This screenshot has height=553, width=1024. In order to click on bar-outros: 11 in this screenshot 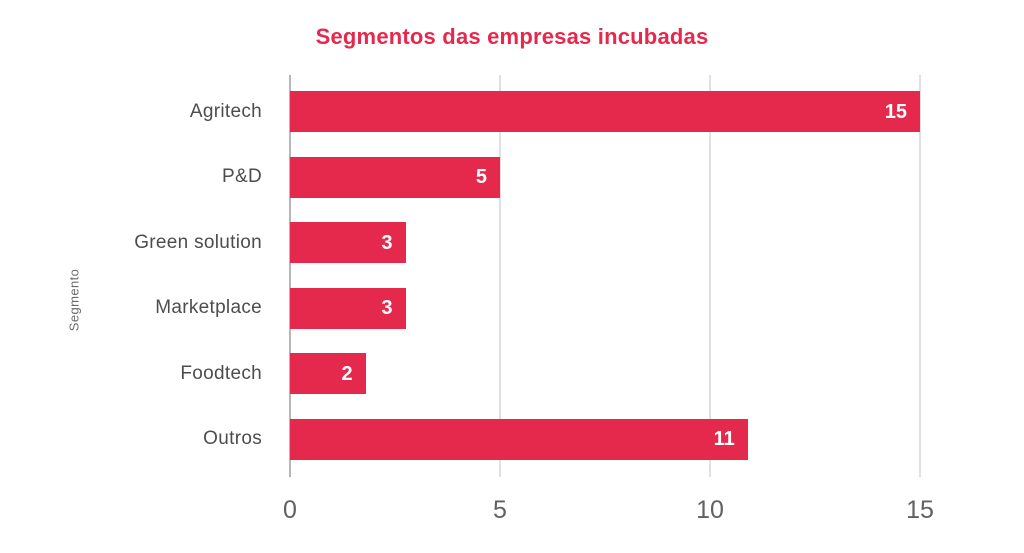, I will do `click(519, 439)`.